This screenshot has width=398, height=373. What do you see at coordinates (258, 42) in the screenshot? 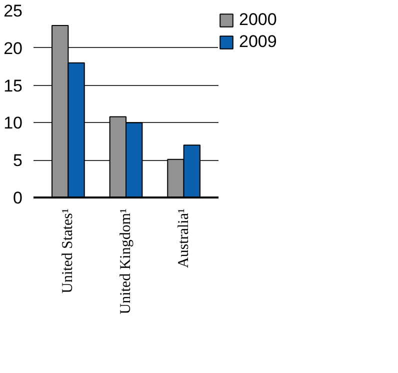
I see `legend-label: 2009` at bounding box center [258, 42].